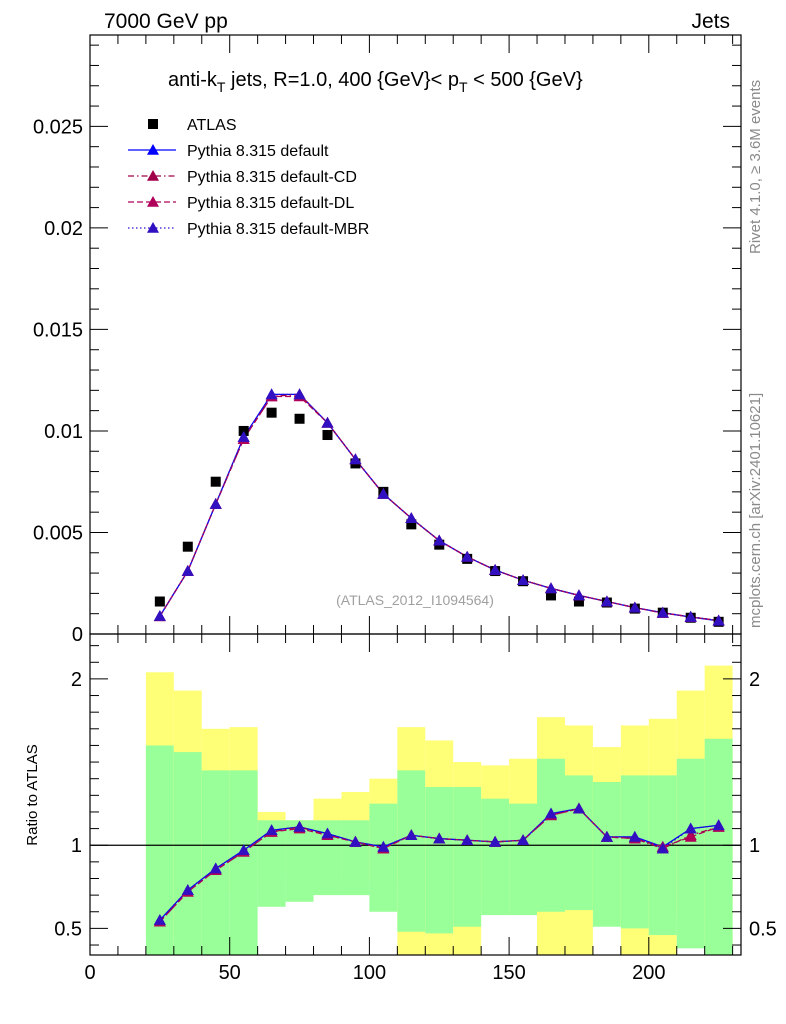  Describe the element at coordinates (755, 167) in the screenshot. I see `rivet-version-label: Rivet 4.1.0, ≥ 3.6M events` at that location.